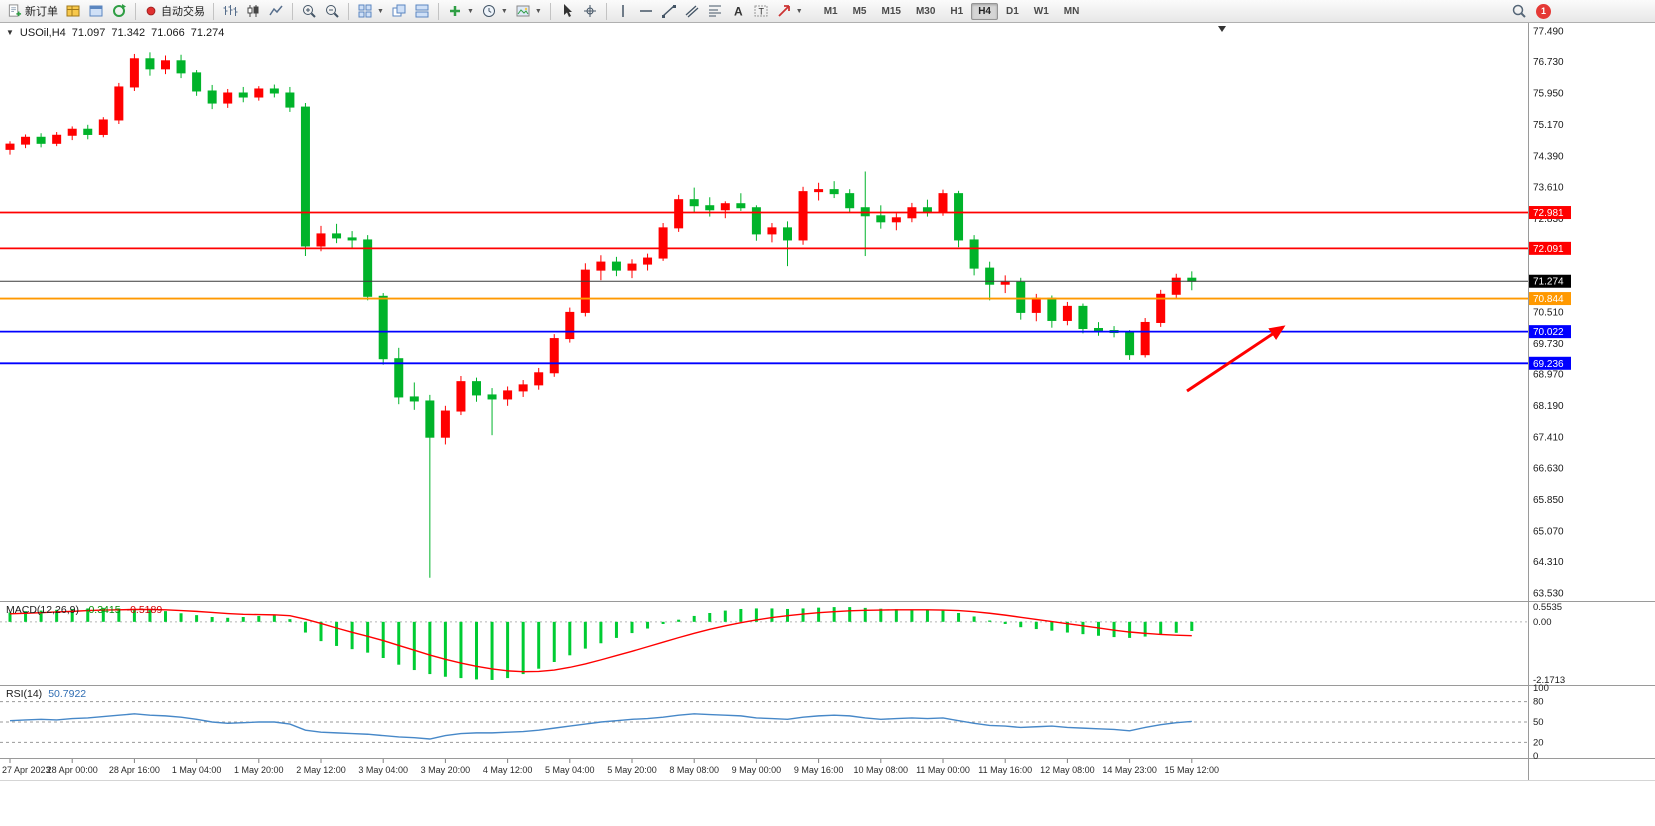 Image resolution: width=1655 pixels, height=826 pixels. Describe the element at coordinates (321, 770) in the screenshot. I see `time-tick-label: 2 May 12:00` at that location.